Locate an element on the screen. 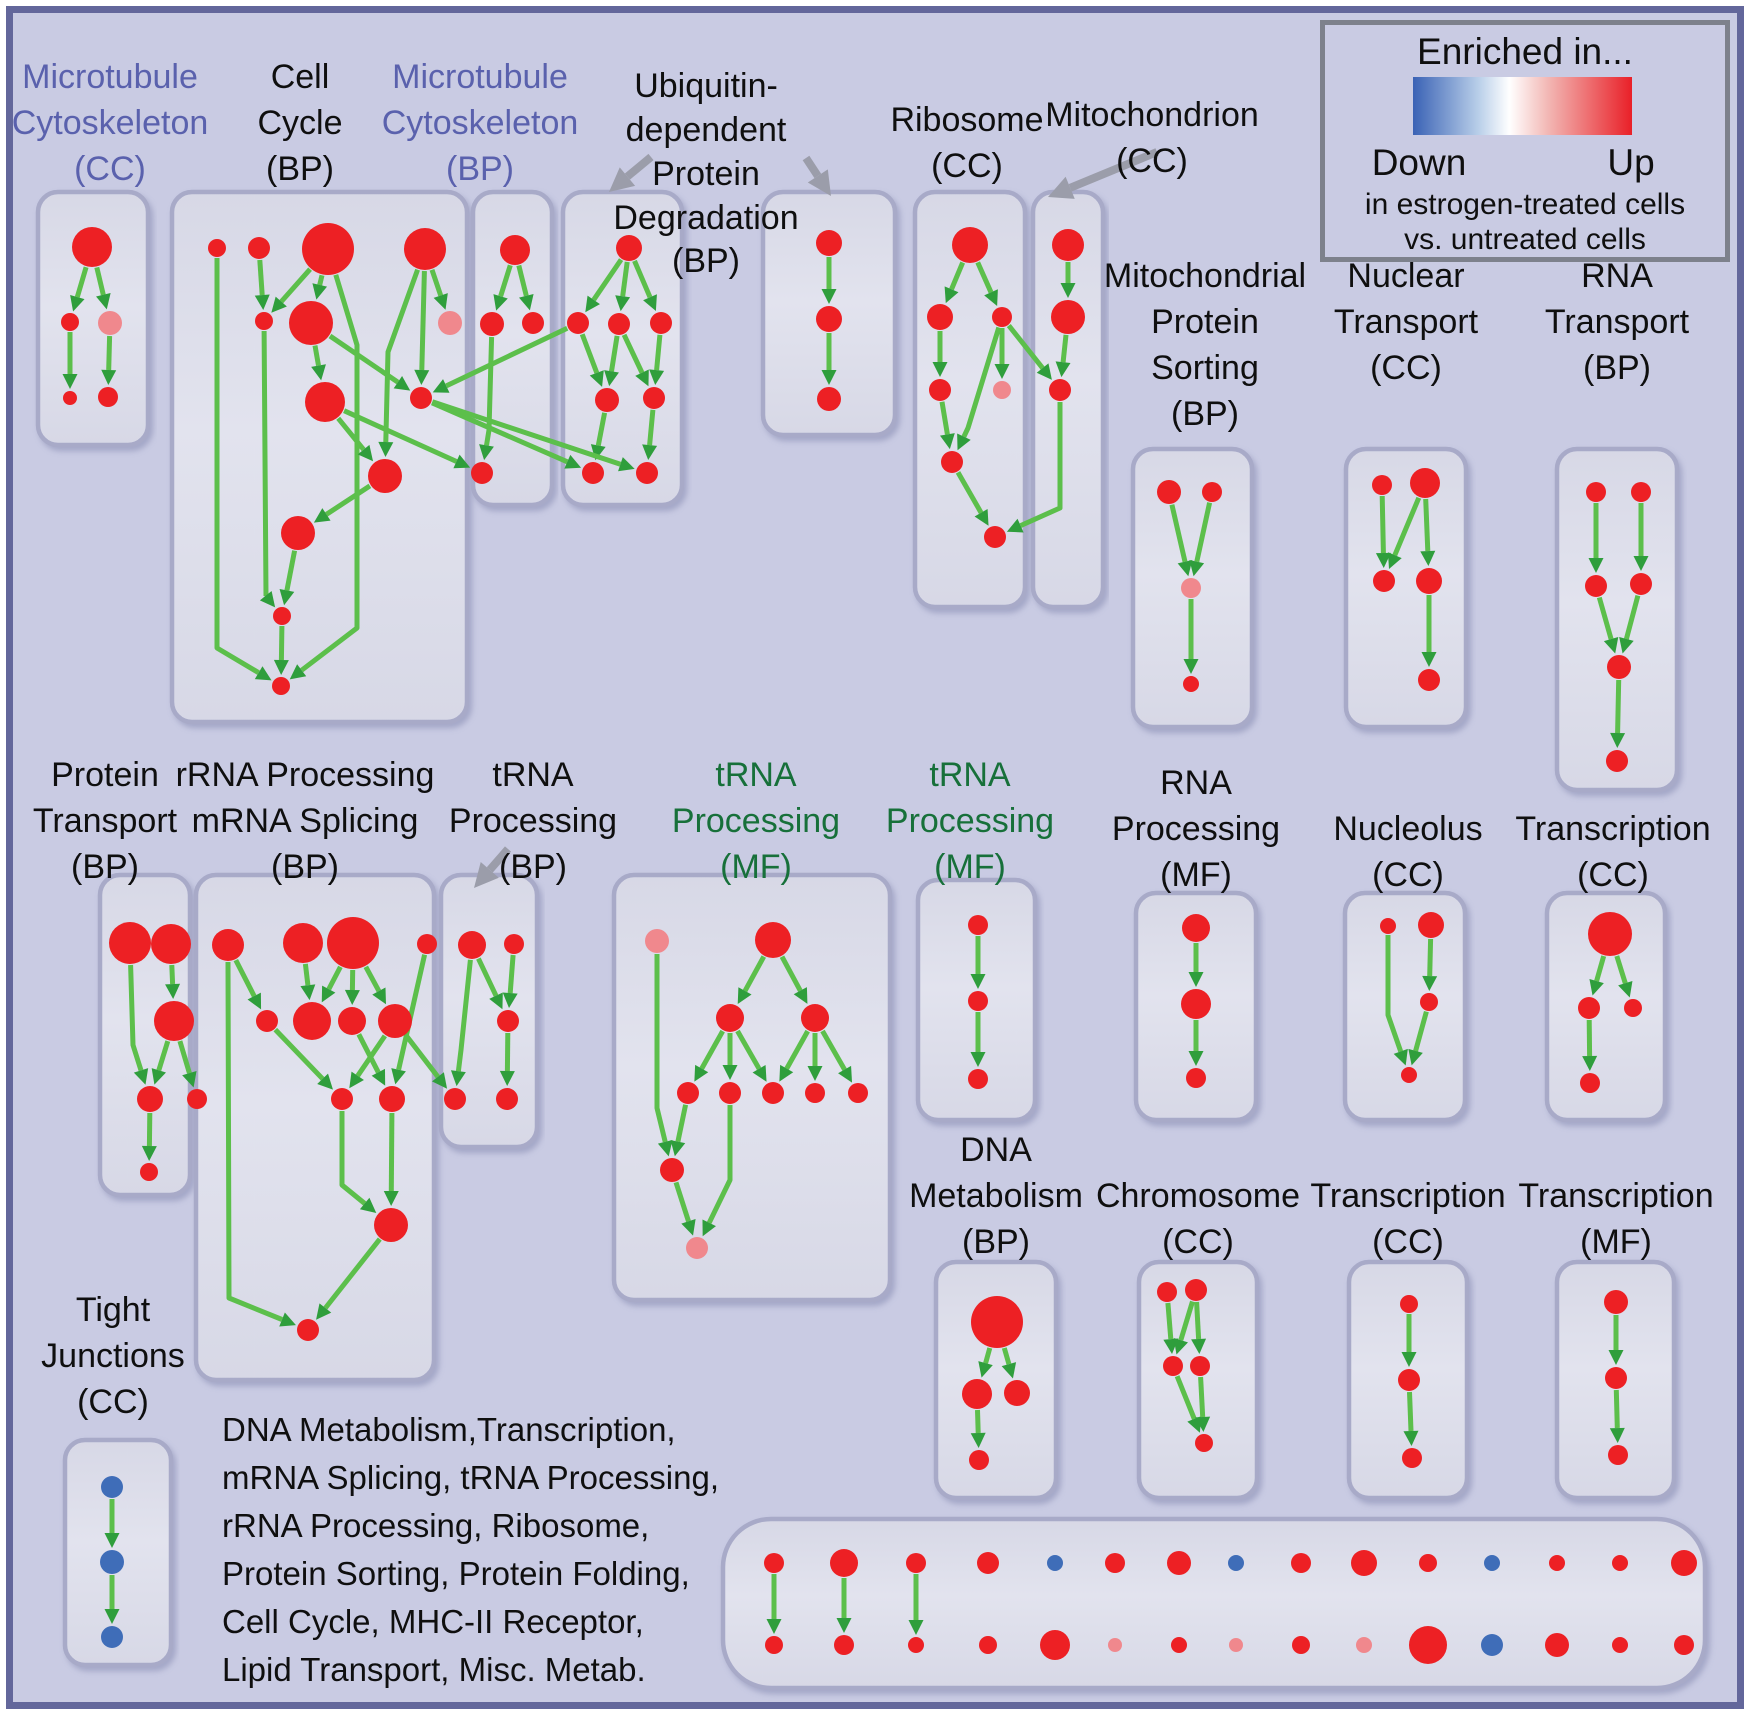  go-term-node-trna_mf2-o3 is located at coordinates (978, 1079).